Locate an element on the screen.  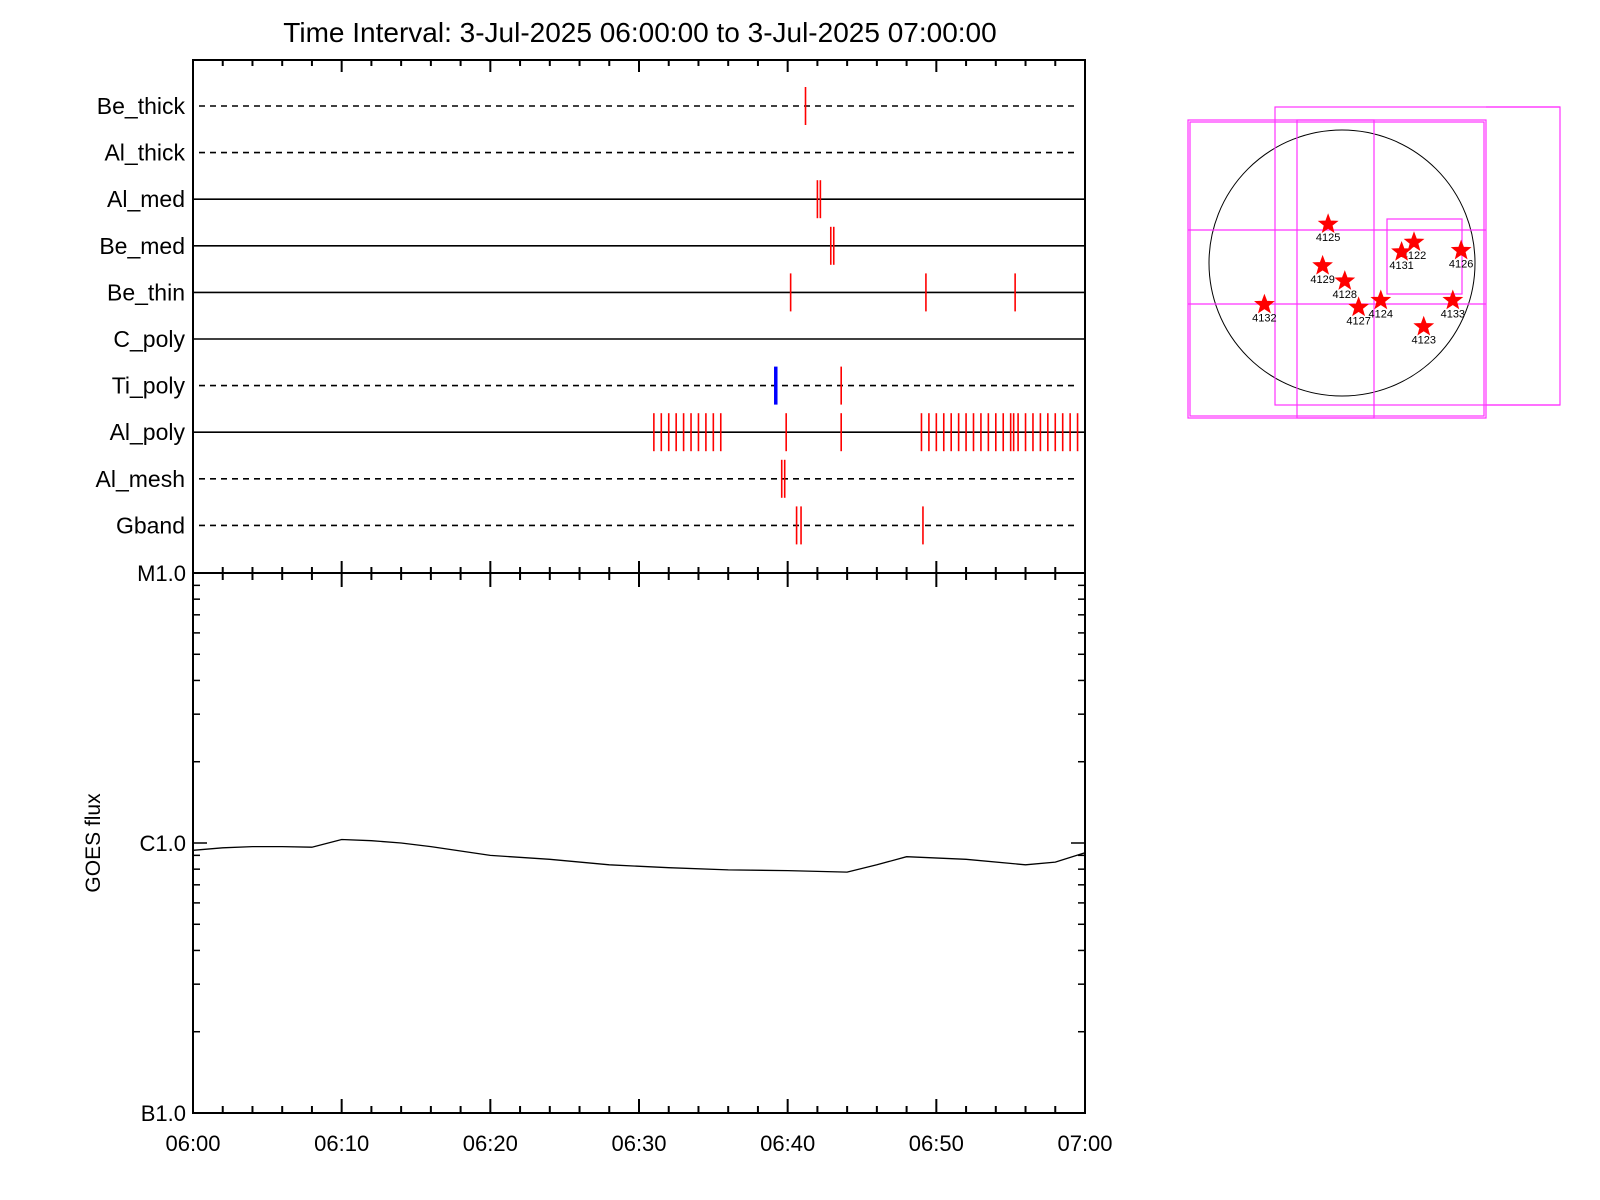
active-region-label: 4126 is located at coordinates (1461, 265).